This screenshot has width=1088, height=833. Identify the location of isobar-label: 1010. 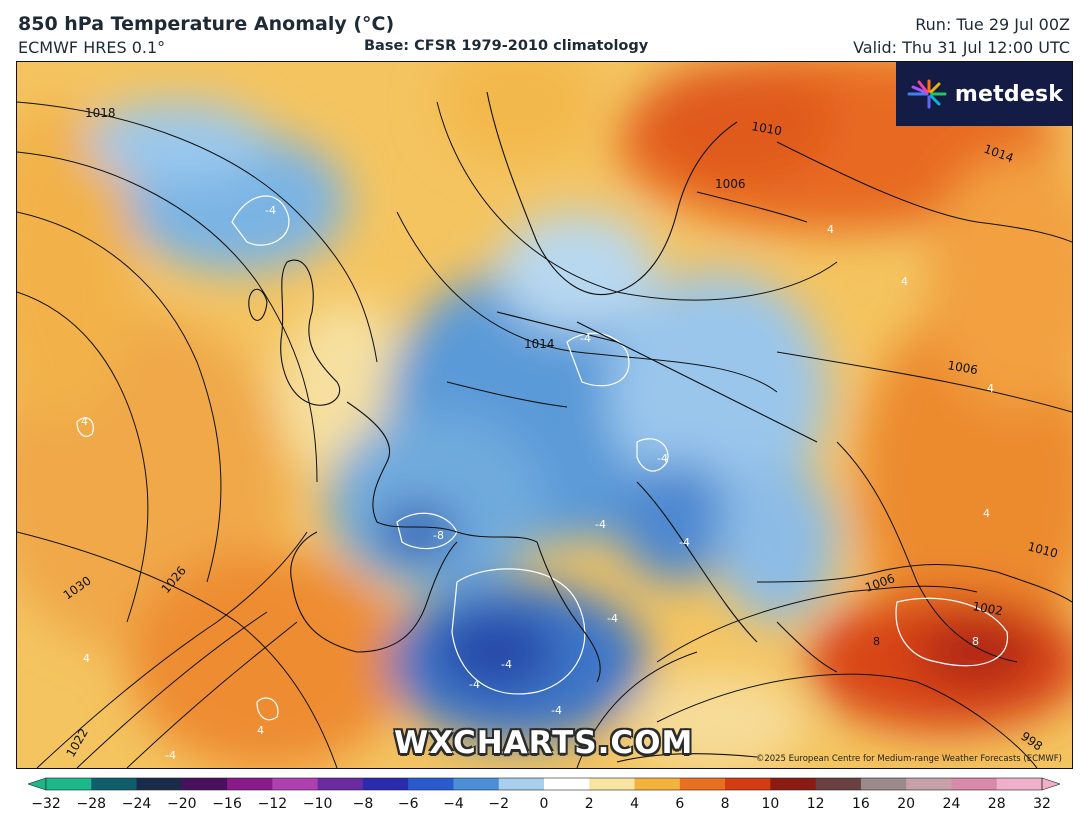
(766, 128).